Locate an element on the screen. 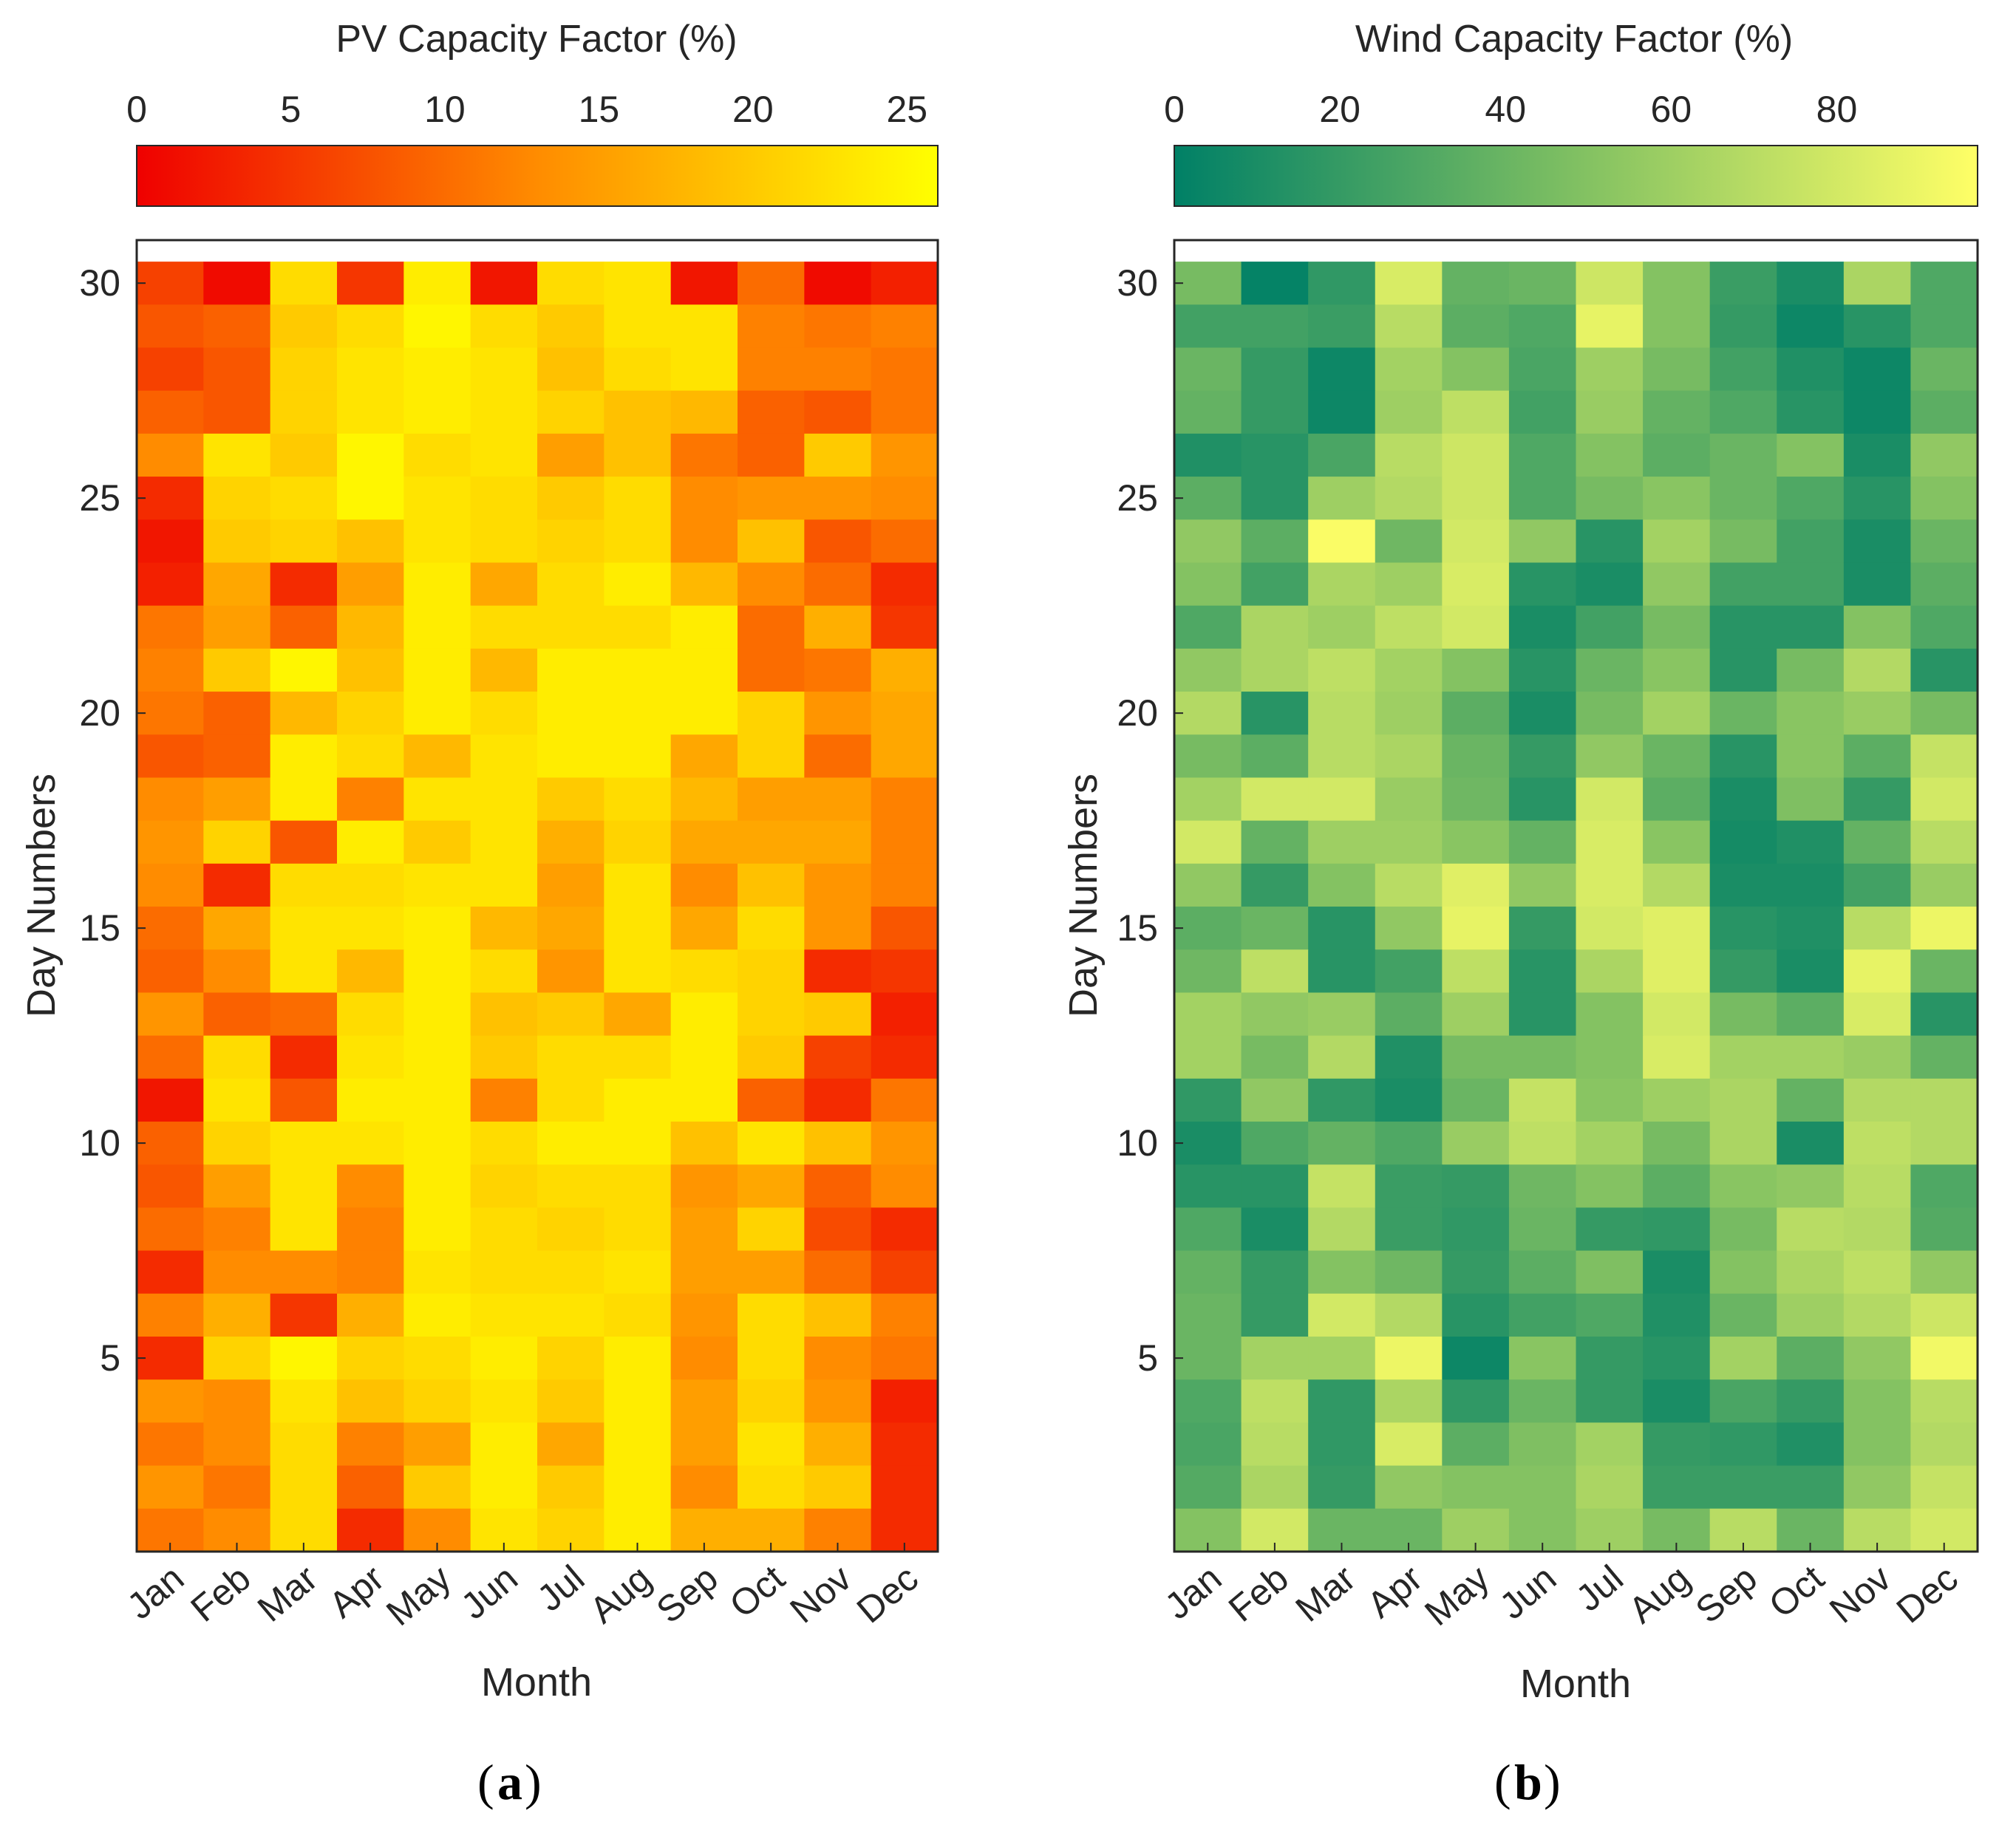  pv-x-tick-label: Mar is located at coordinates (287, 1593).